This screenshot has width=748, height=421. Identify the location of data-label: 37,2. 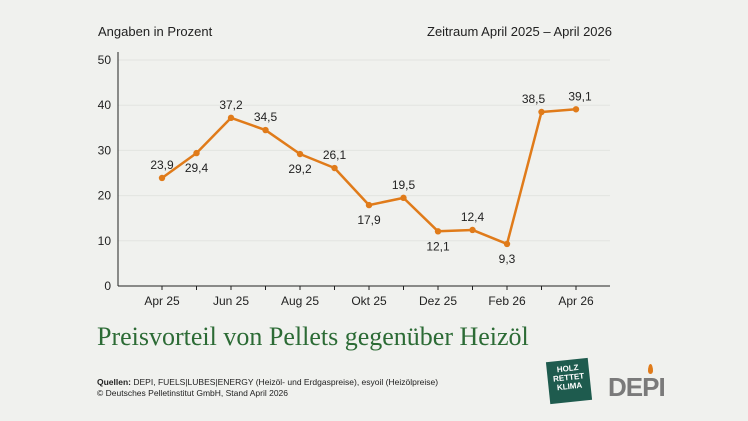
(231, 105).